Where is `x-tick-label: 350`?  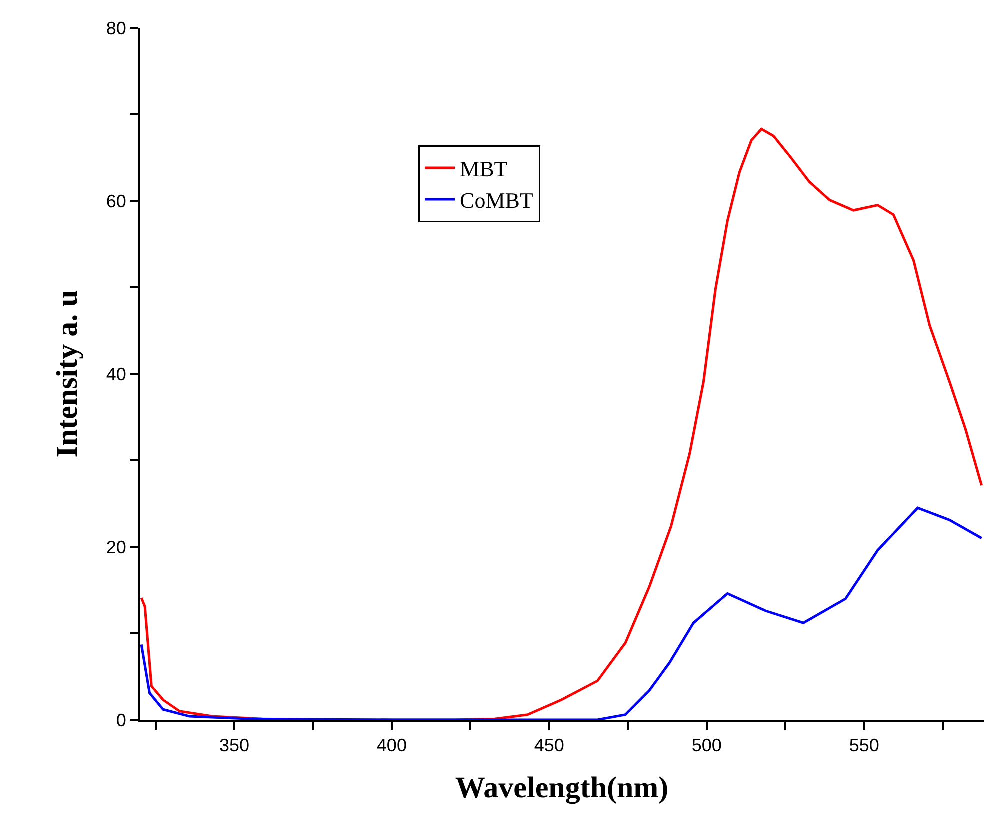
x-tick-label: 350 is located at coordinates (234, 746).